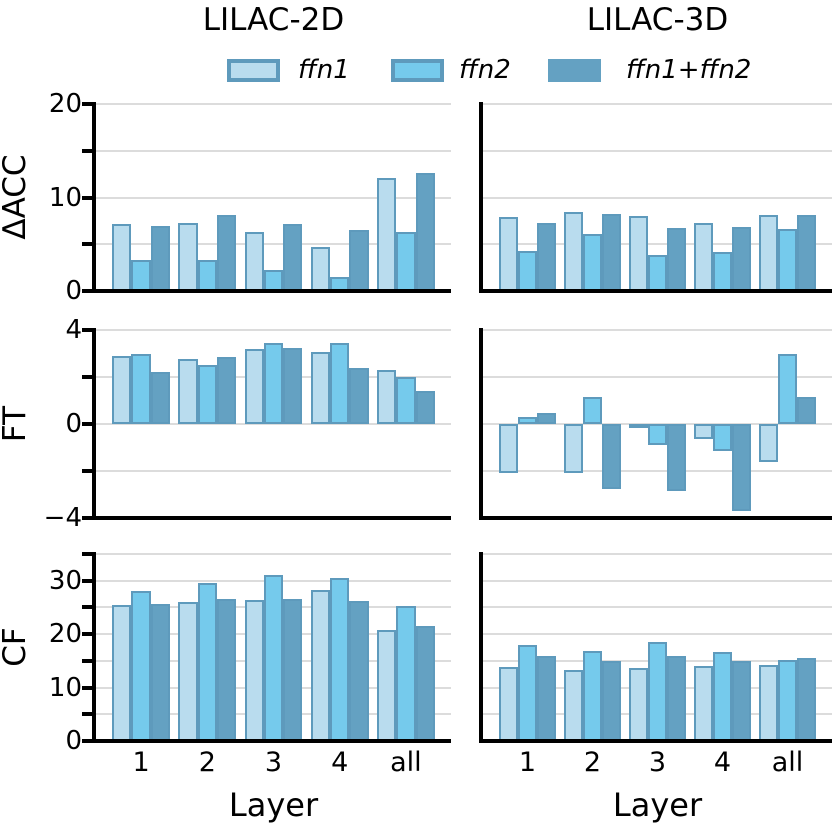  What do you see at coordinates (689, 70) in the screenshot?
I see `legend-label-ffn1-ffn2: ffn1+ffn2` at bounding box center [689, 70].